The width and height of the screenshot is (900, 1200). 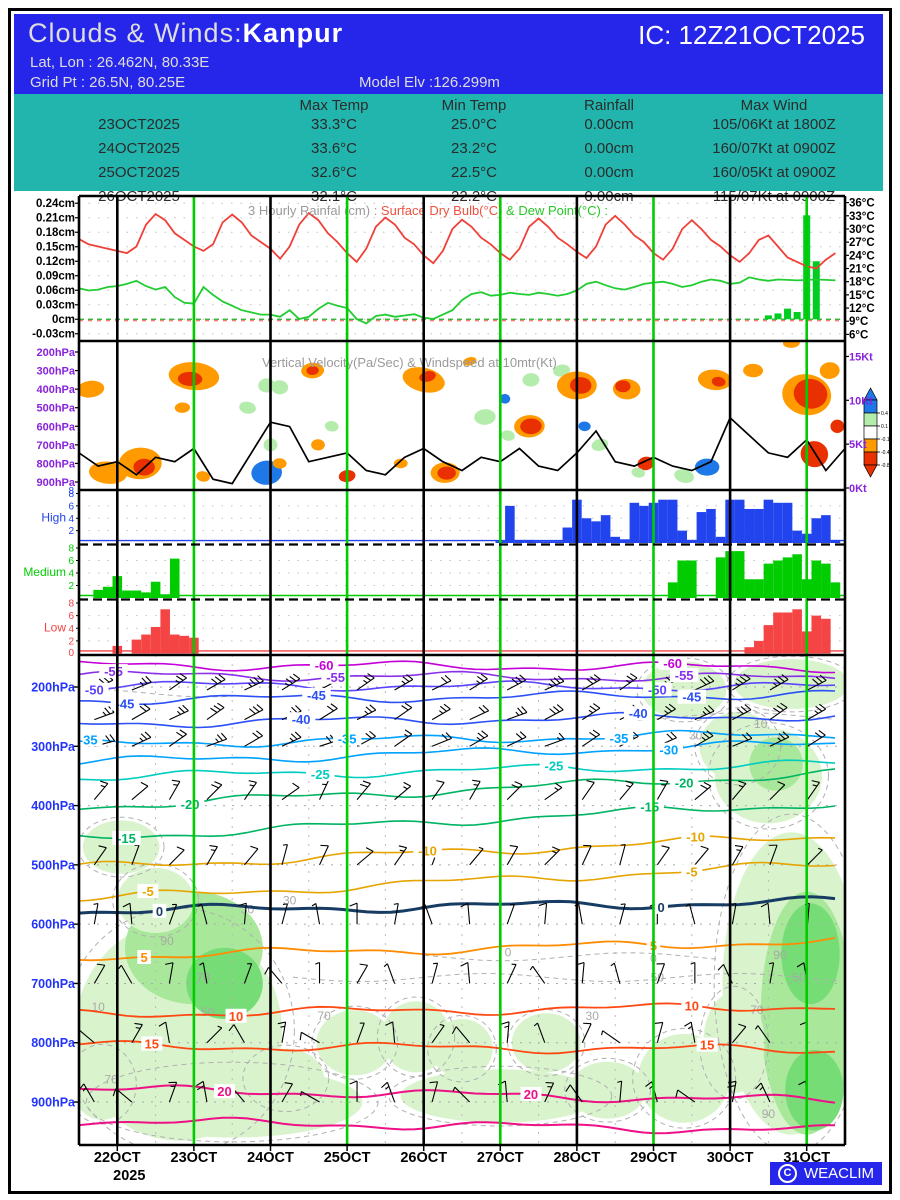 I want to click on svg-text: 300hPa, so click(x=53, y=747).